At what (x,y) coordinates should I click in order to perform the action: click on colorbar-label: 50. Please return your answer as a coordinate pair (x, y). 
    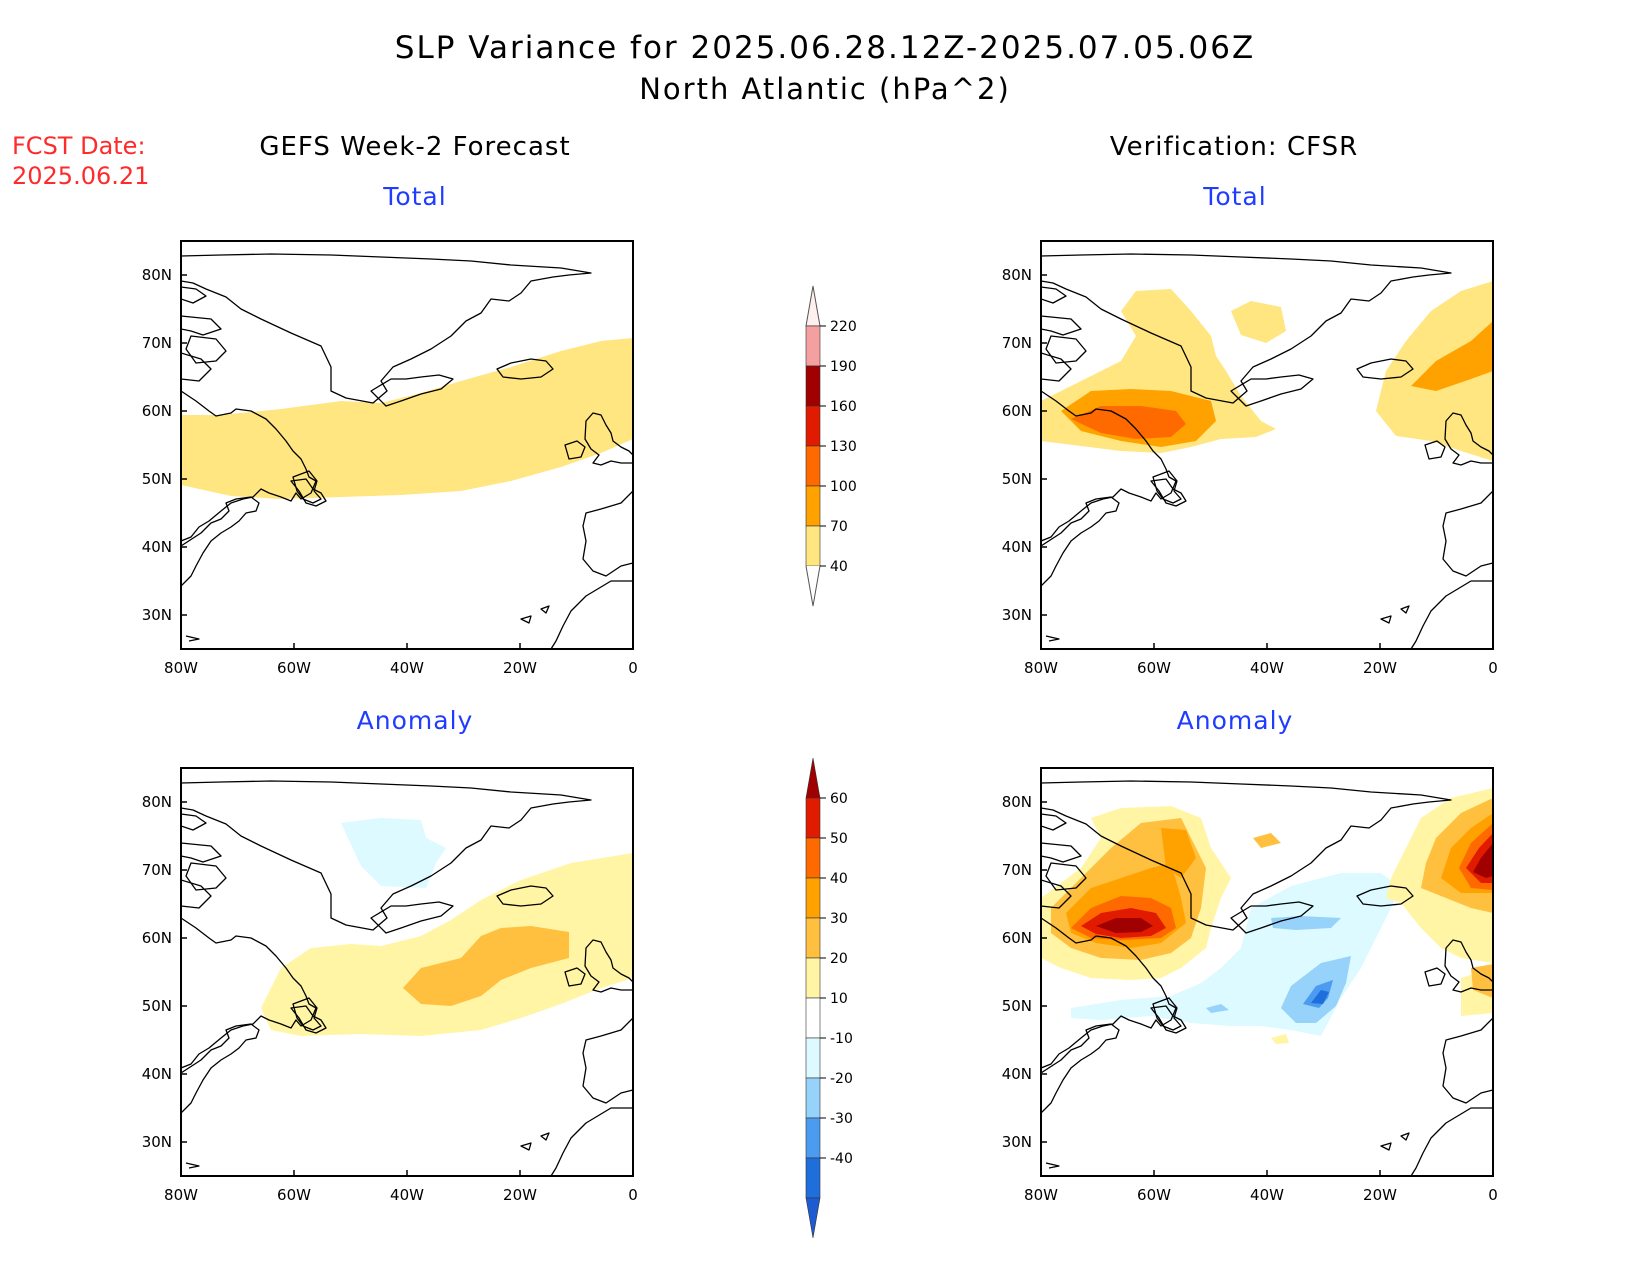
    Looking at the image, I should click on (839, 839).